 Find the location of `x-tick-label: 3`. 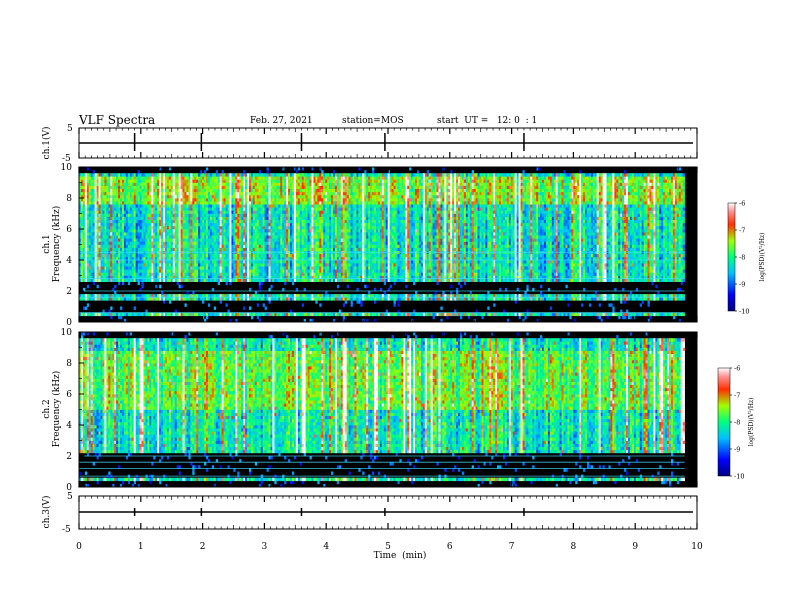

x-tick-label: 3 is located at coordinates (265, 547).